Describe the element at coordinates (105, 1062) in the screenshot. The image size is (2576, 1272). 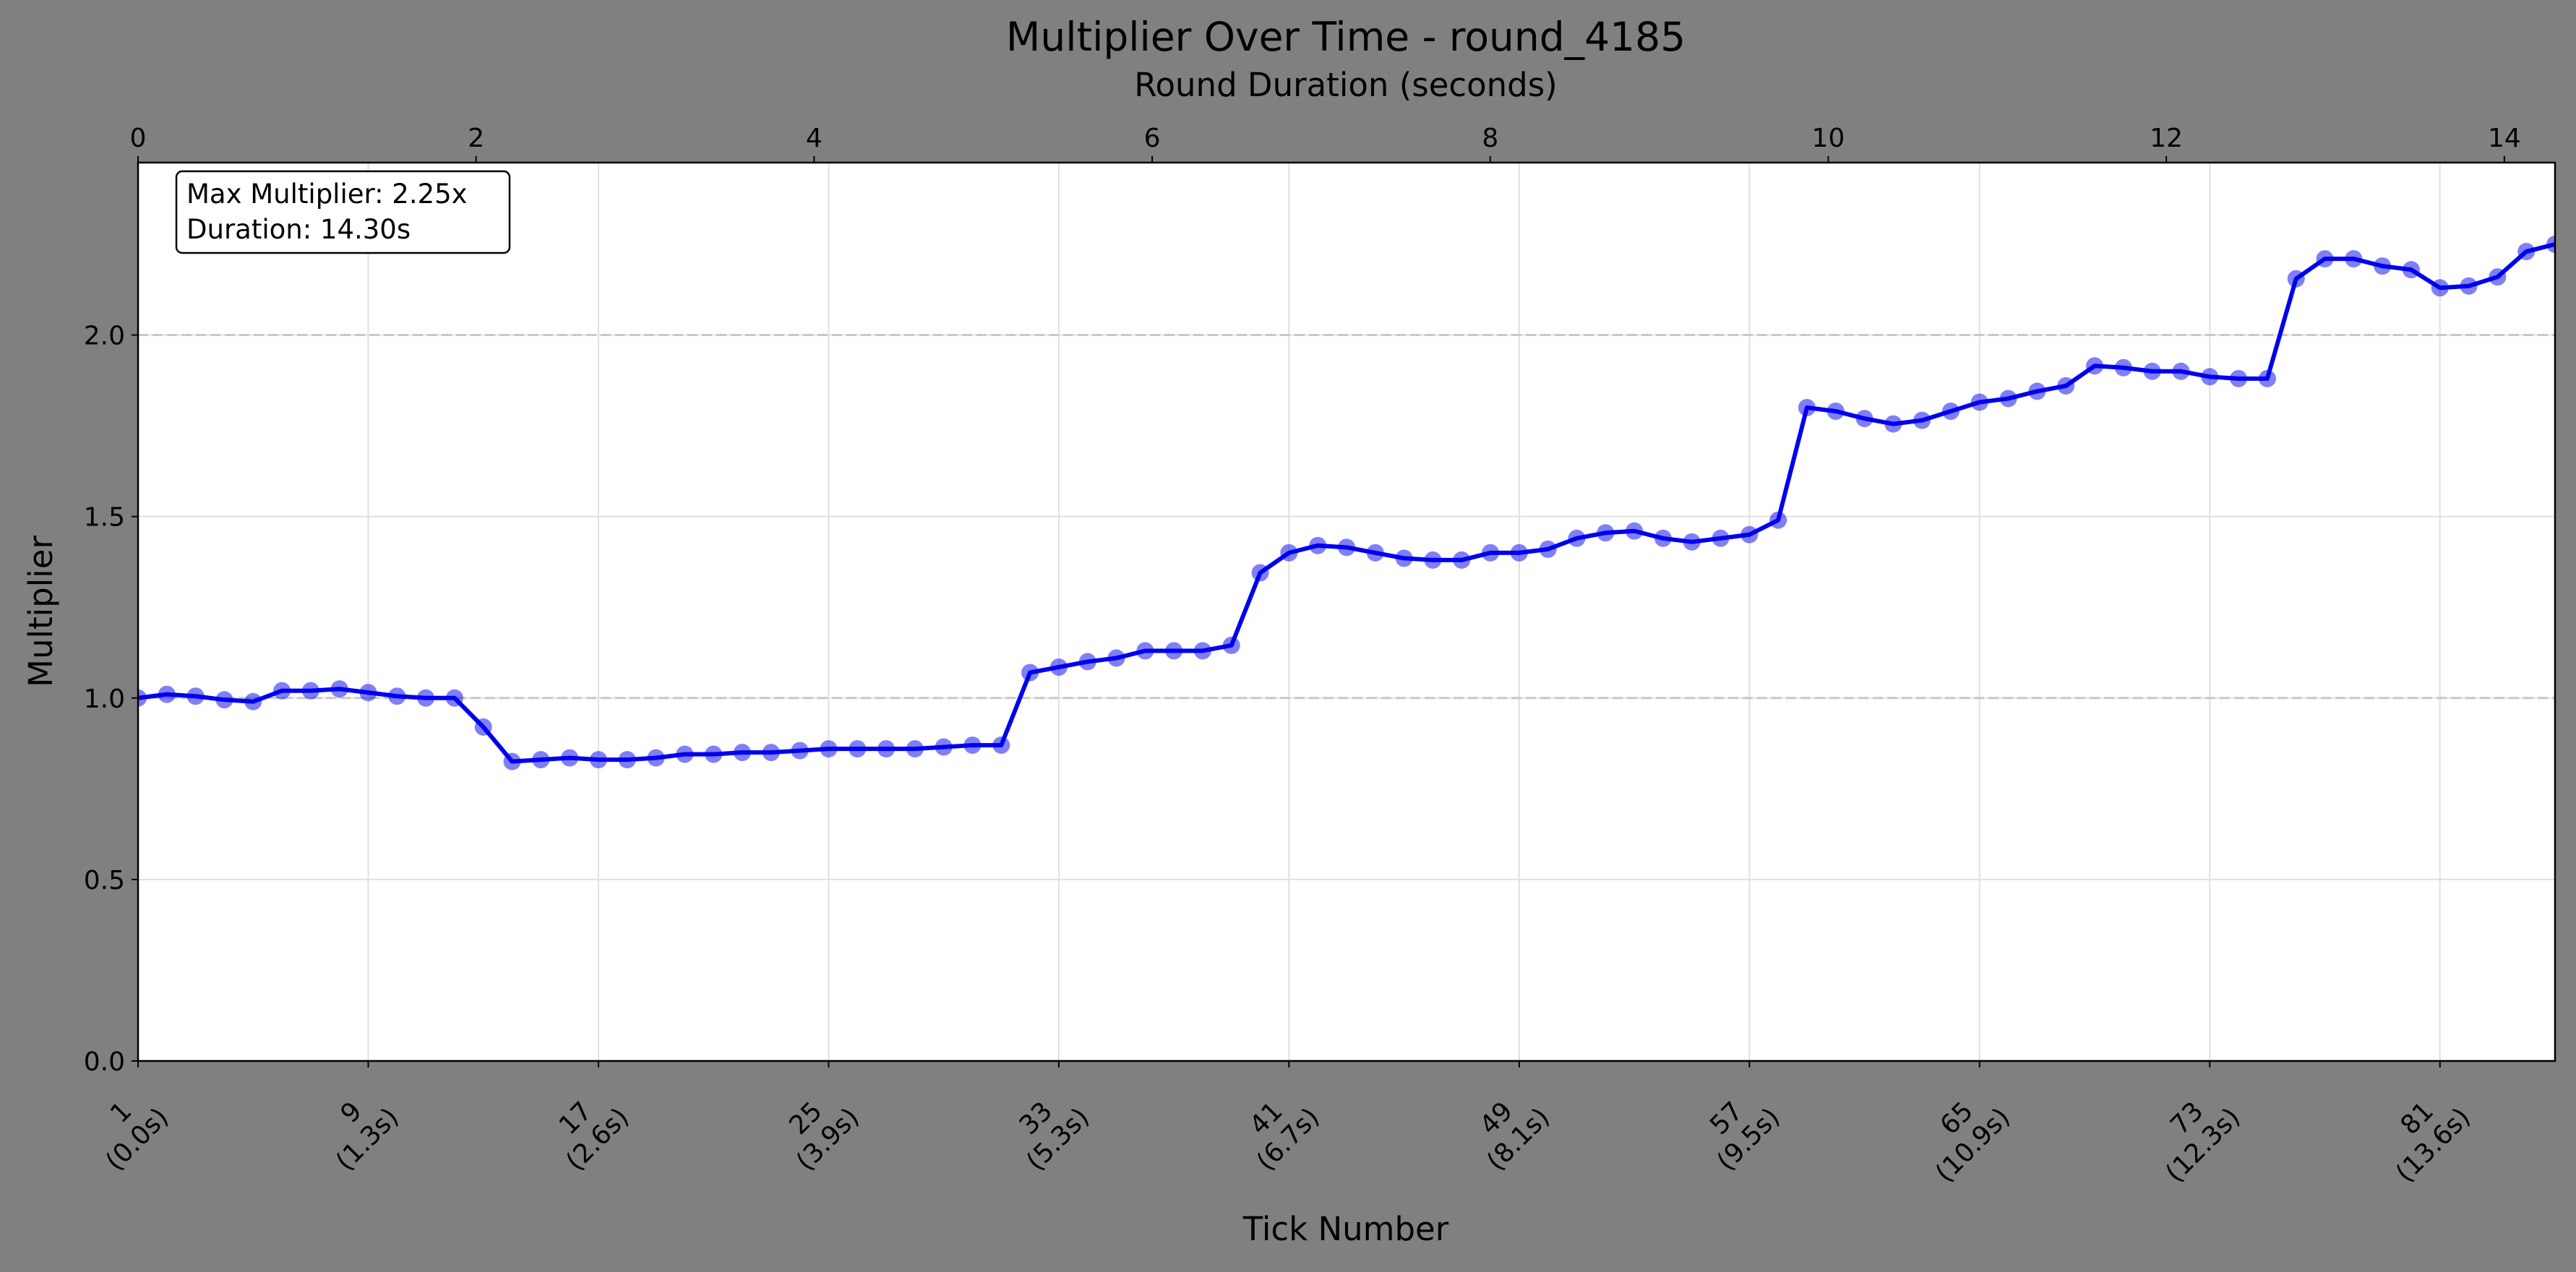
I see `y-tick-label: 0.0` at that location.